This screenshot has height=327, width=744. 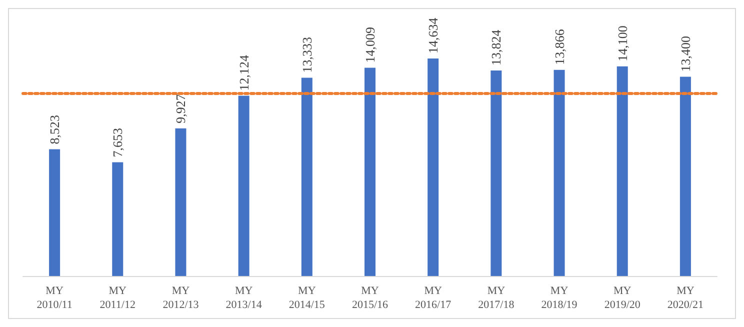 What do you see at coordinates (54, 129) in the screenshot?
I see `data-label: 8,523` at bounding box center [54, 129].